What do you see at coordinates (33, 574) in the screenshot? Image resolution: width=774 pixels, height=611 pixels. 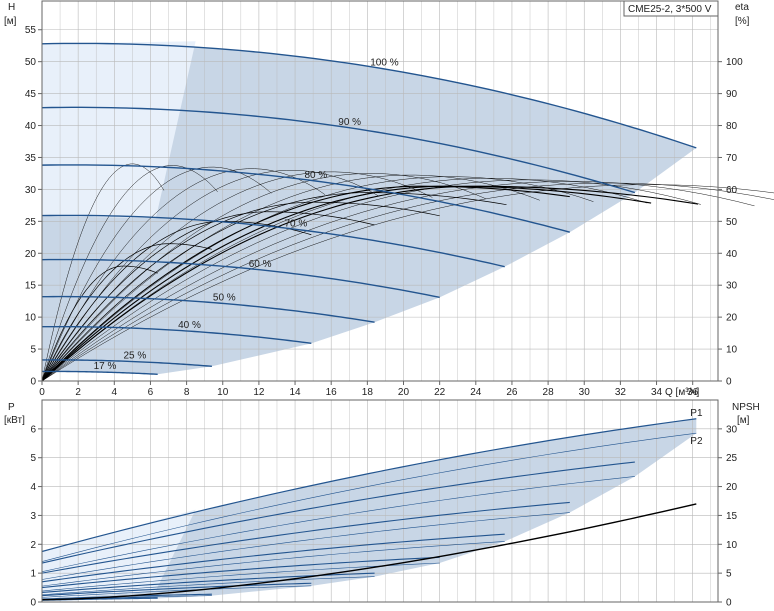 I see `power-y-left-tick-label: 1` at bounding box center [33, 574].